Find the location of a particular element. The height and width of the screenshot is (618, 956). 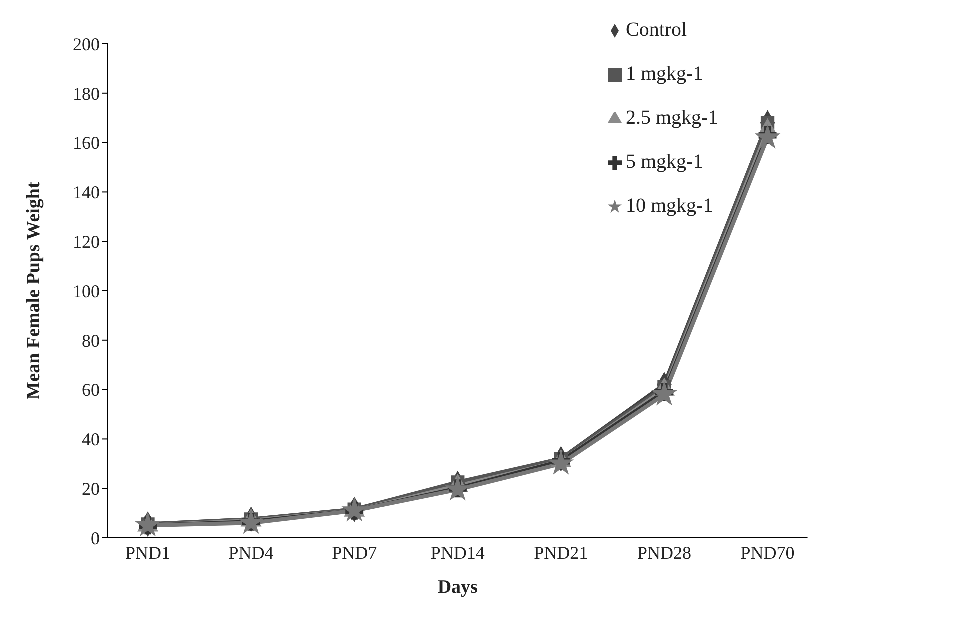

y-tick-label: 120 is located at coordinates (86, 242).